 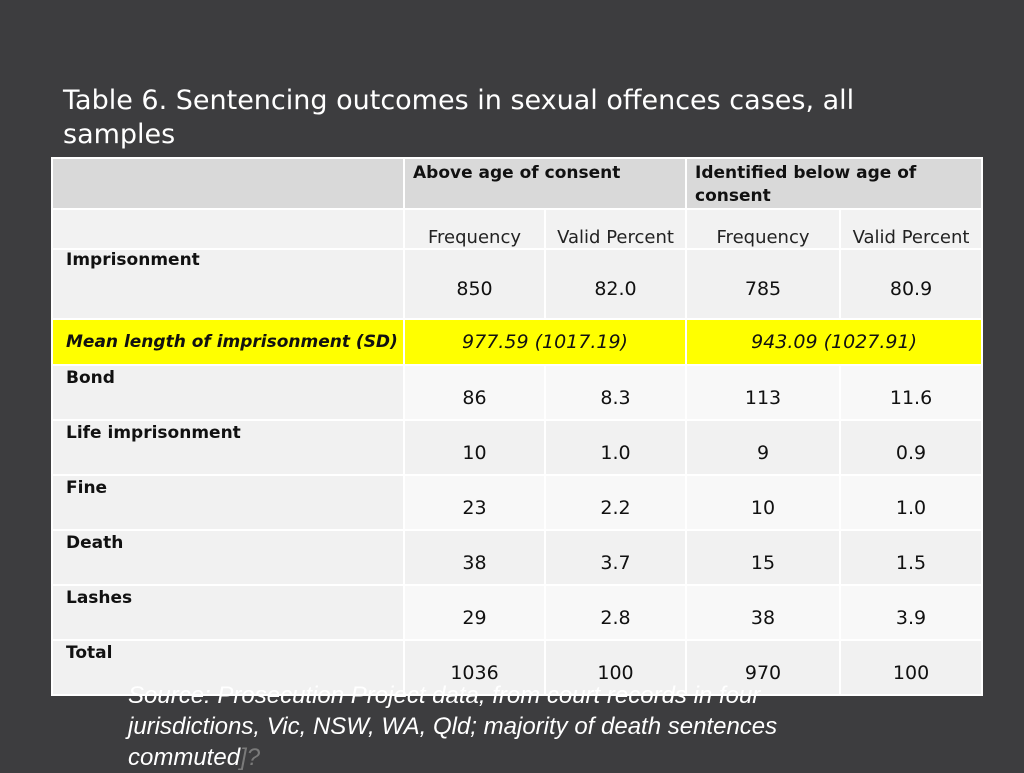 I want to click on cell-percent-below: 80.9, so click(x=911, y=284).